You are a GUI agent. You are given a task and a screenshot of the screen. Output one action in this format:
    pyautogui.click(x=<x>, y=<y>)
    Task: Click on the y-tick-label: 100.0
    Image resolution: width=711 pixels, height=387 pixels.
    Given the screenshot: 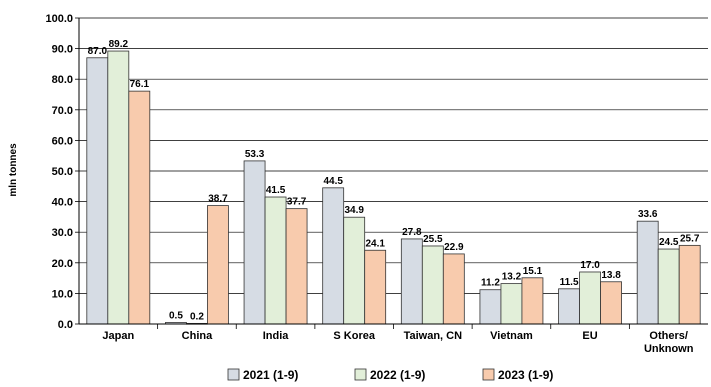 What is the action you would take?
    pyautogui.click(x=59, y=19)
    